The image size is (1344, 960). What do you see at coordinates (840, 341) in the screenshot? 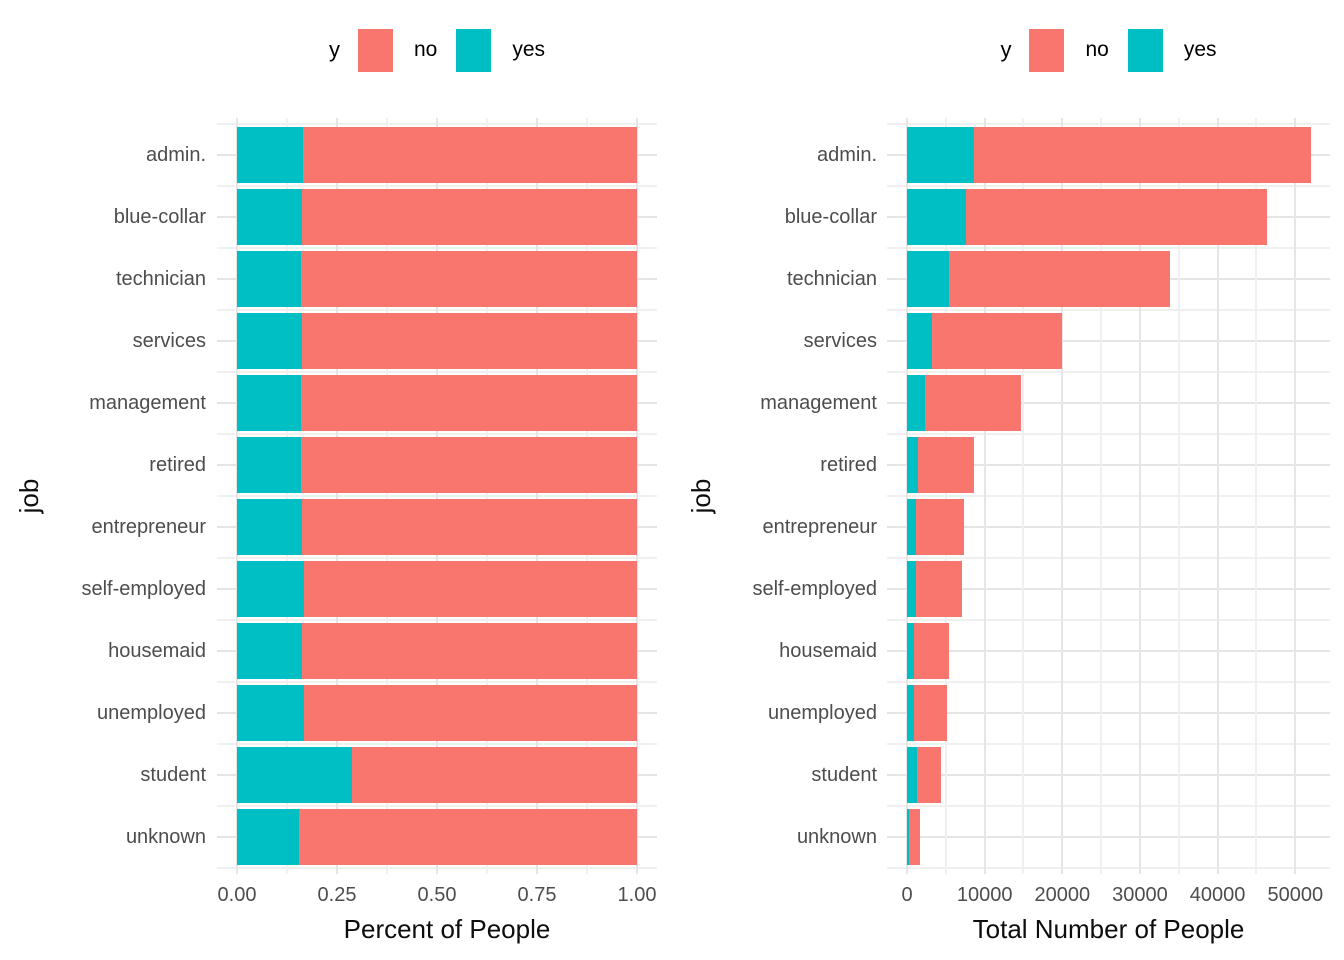
I see `y-tick-label-services: services` at bounding box center [840, 341].